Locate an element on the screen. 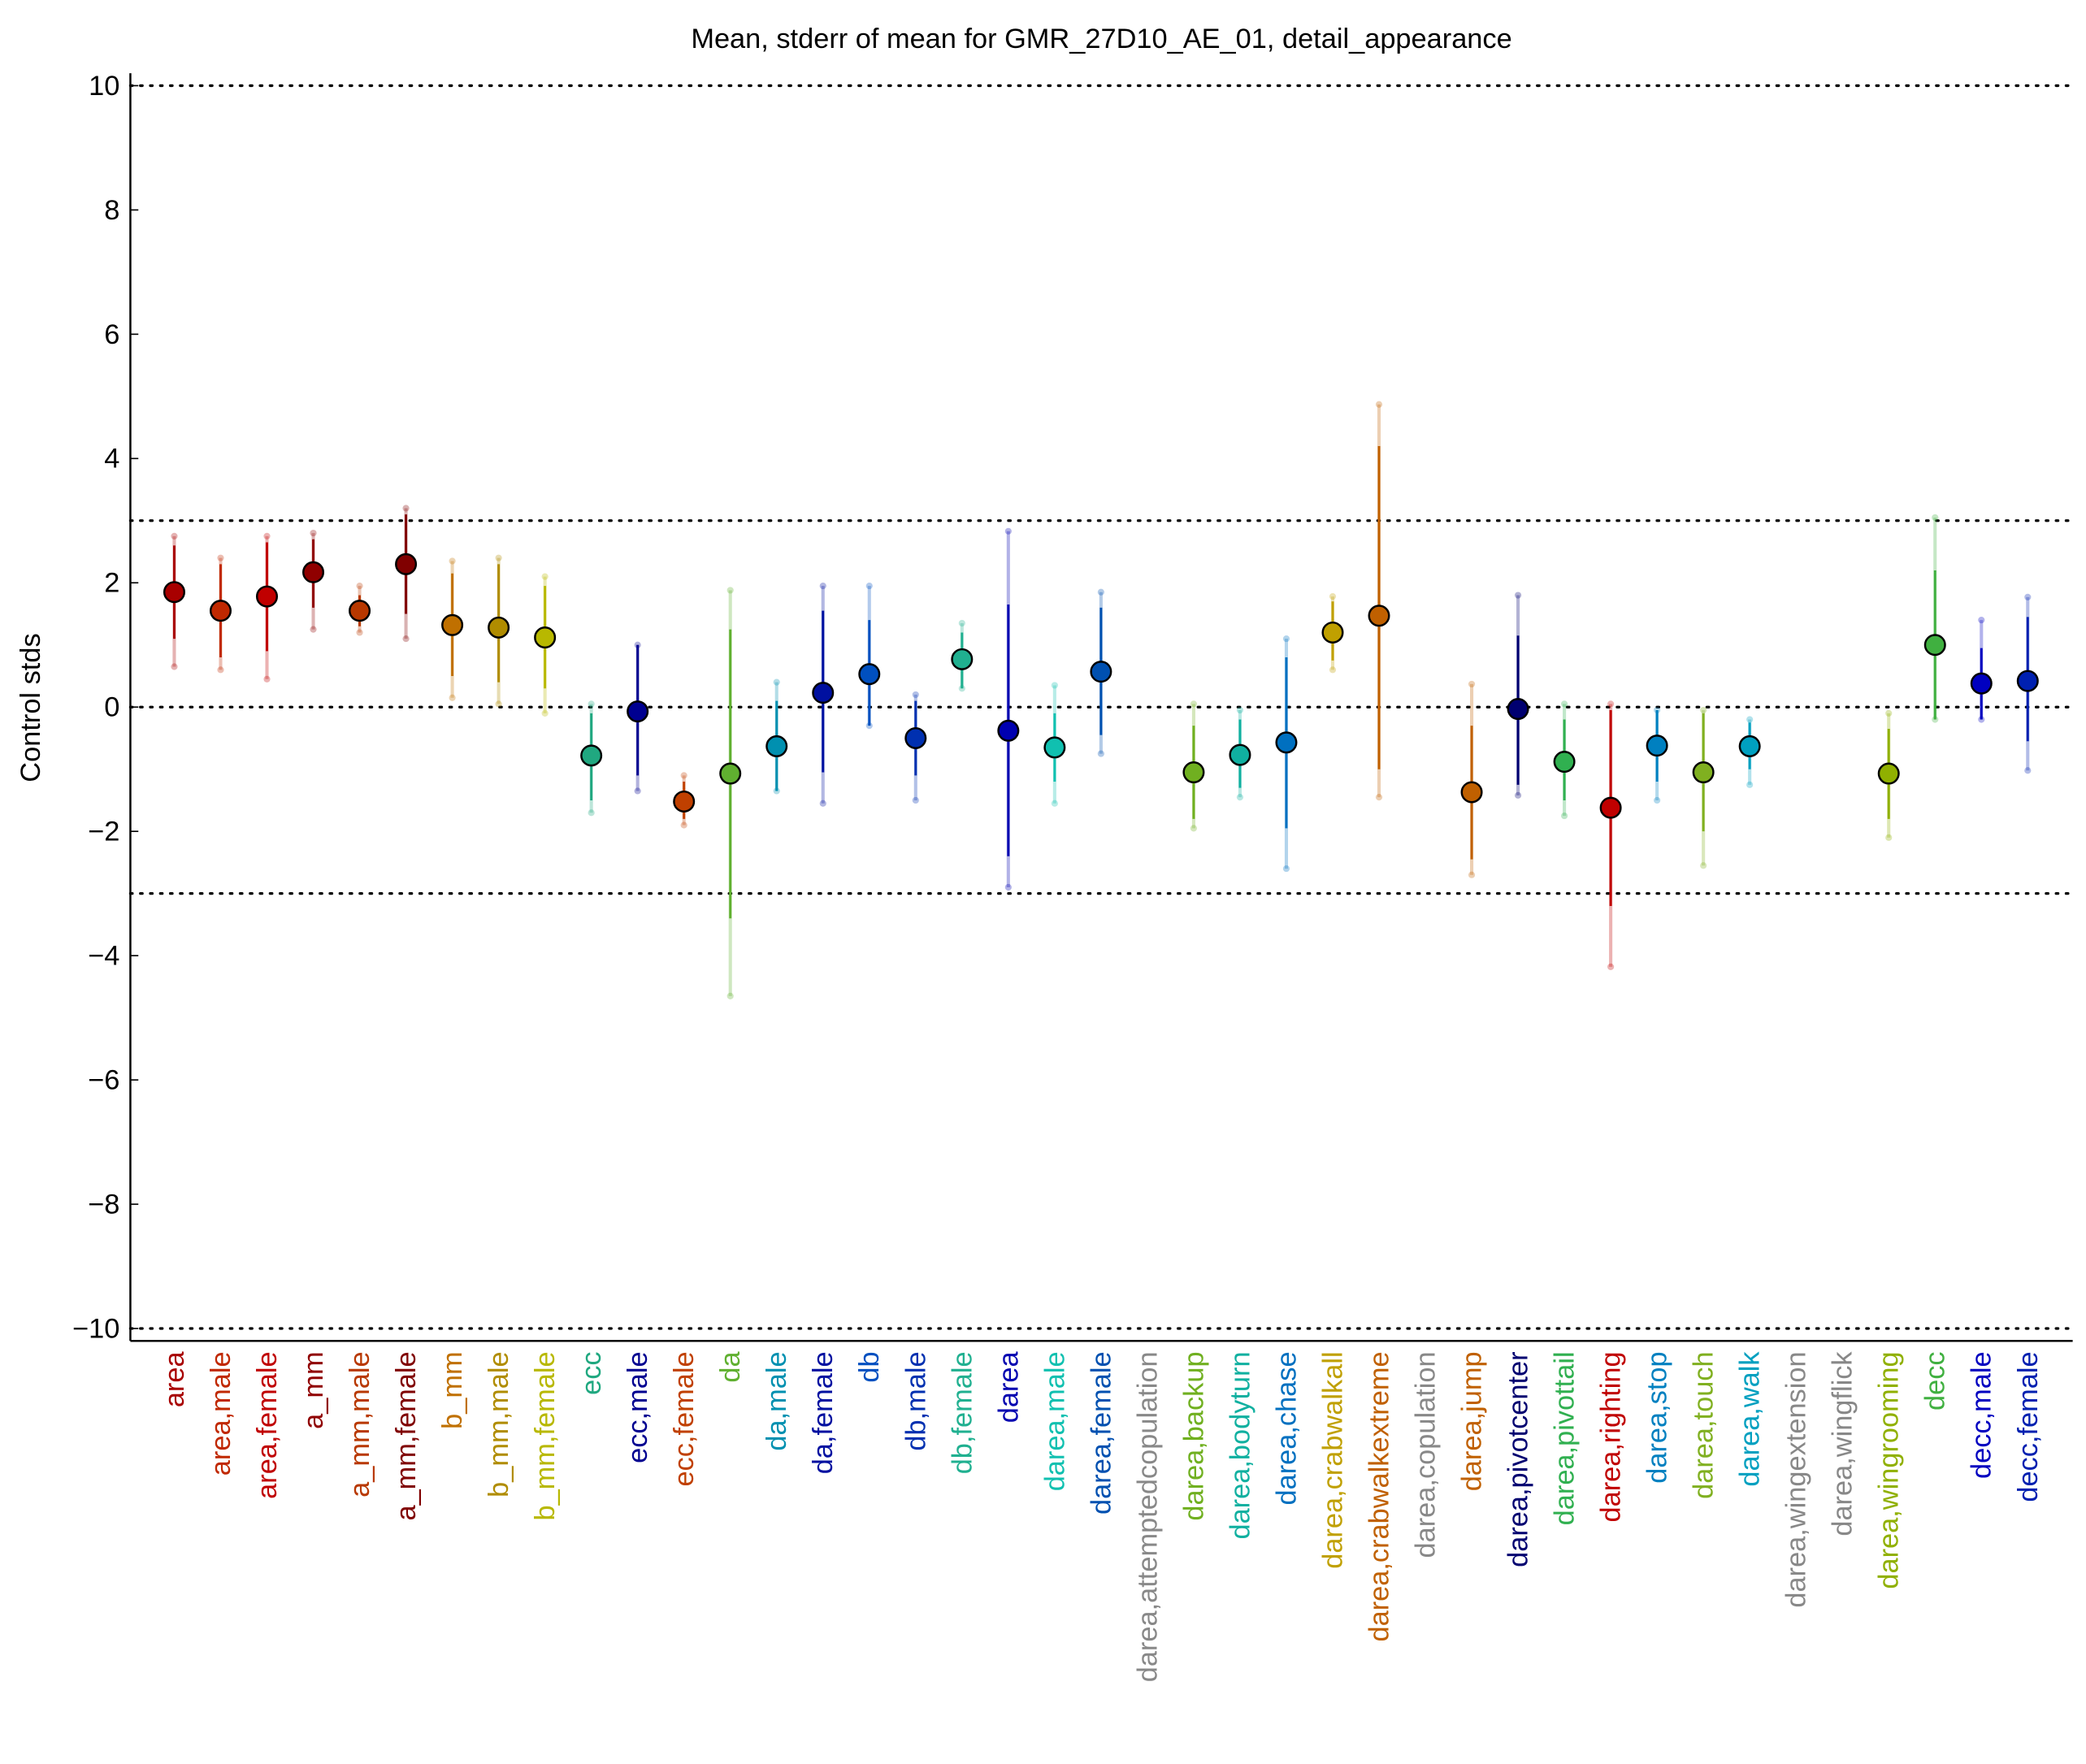 This screenshot has height=1764, width=2086. x-tick-label: area,female is located at coordinates (267, 1424).